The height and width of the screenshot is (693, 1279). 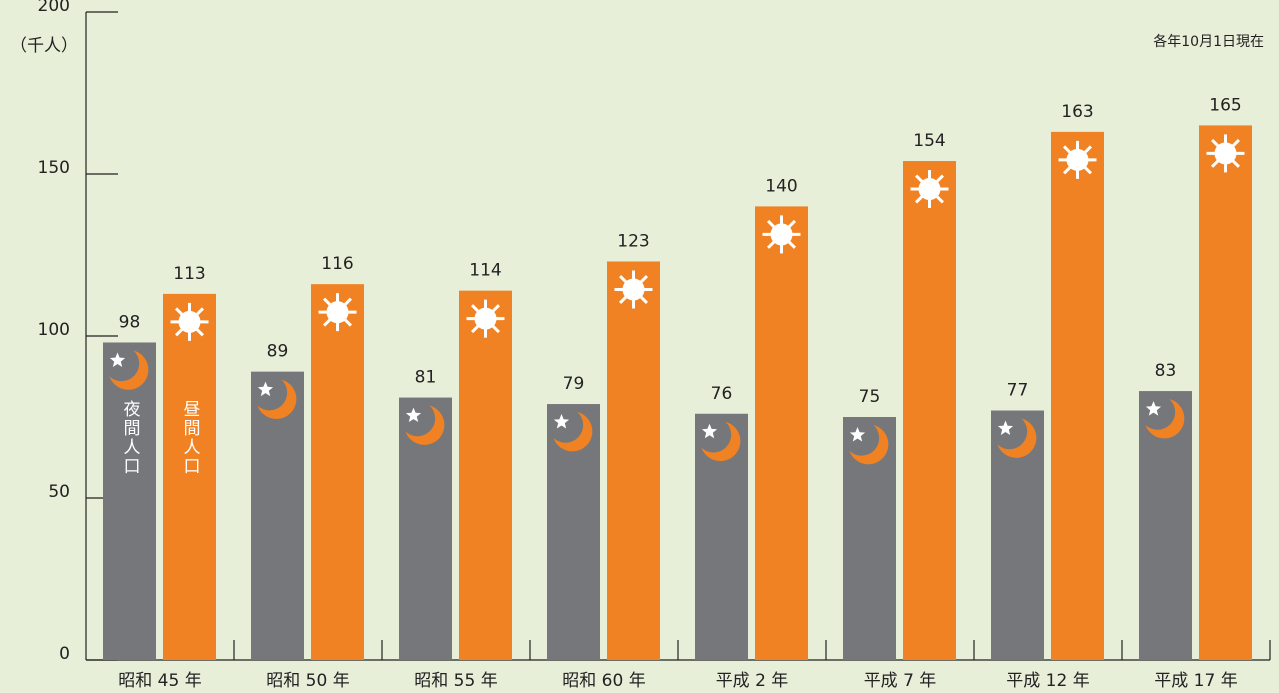 I want to click on annotation: 各年10月1日現在, so click(x=1208, y=42).